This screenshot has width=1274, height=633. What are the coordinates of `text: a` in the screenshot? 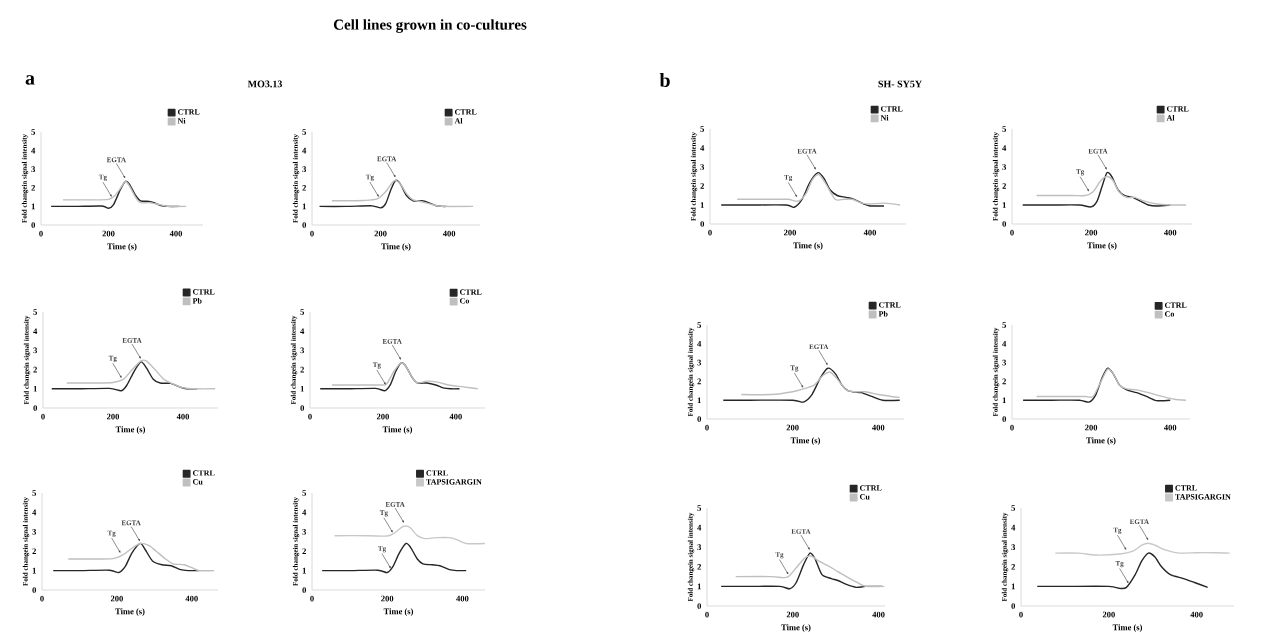 It's located at (30, 80).